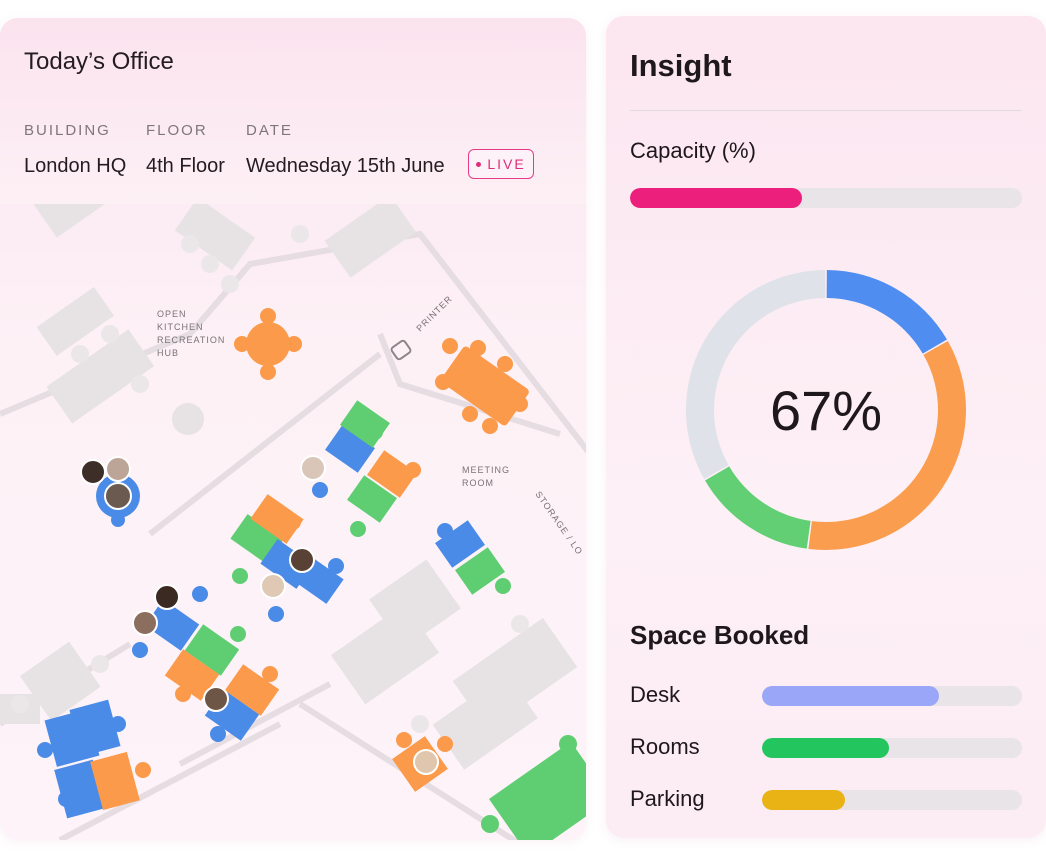 Image resolution: width=1046 pixels, height=858 pixels. Describe the element at coordinates (434, 313) in the screenshot. I see `printer-label: PRINTER` at that location.